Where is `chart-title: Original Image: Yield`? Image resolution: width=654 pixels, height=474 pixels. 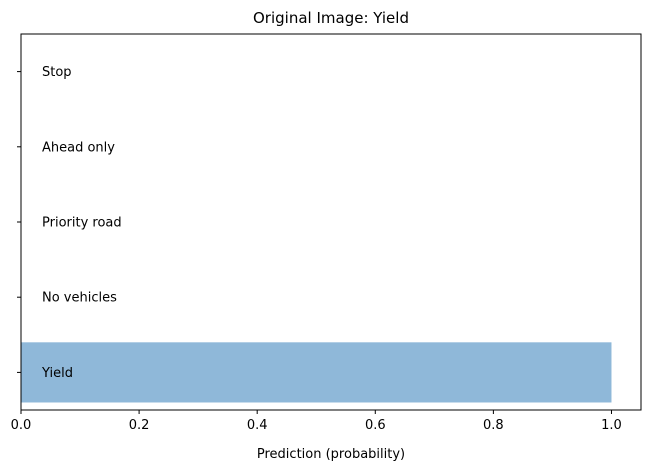
chart-title: Original Image: Yield is located at coordinates (331, 18).